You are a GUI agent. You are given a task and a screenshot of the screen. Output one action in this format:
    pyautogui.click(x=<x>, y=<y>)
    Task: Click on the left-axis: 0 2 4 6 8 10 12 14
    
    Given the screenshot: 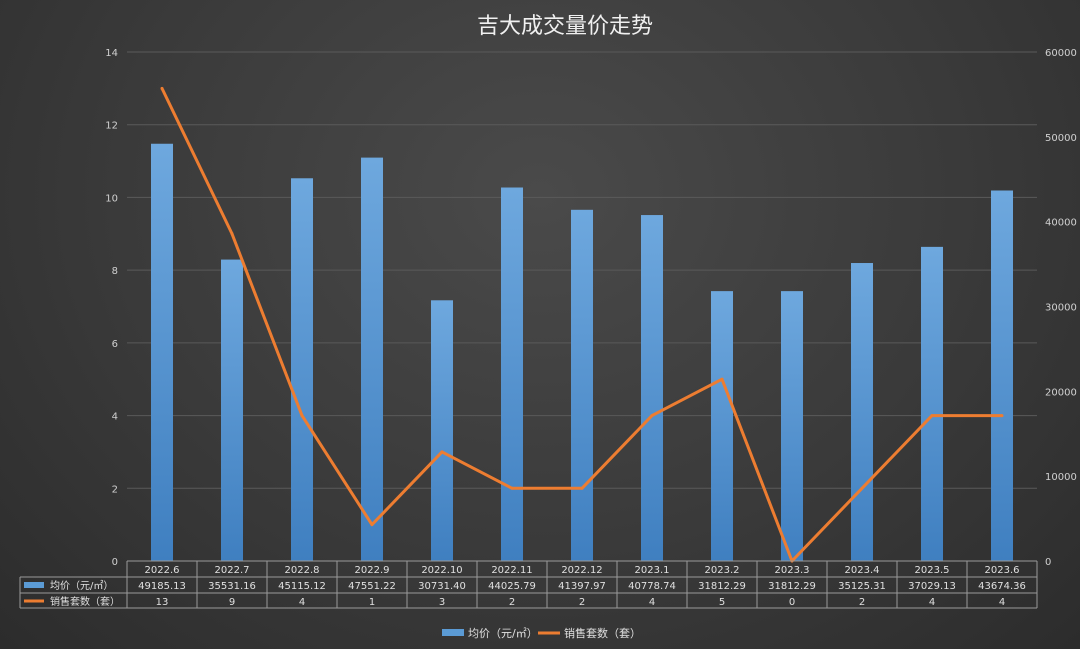 What is the action you would take?
    pyautogui.click(x=111, y=308)
    